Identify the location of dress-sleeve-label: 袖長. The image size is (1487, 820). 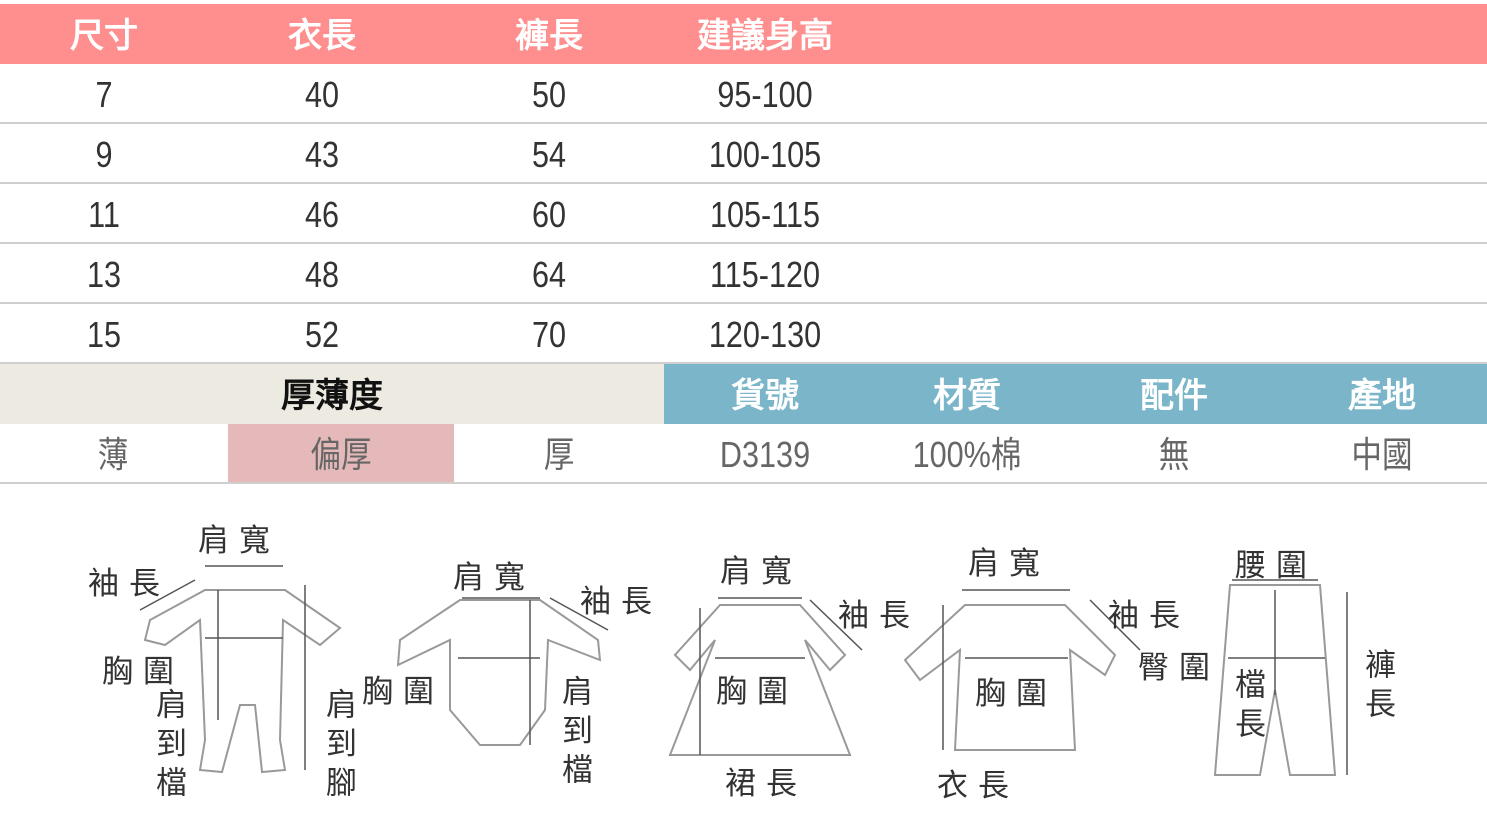
(879, 616).